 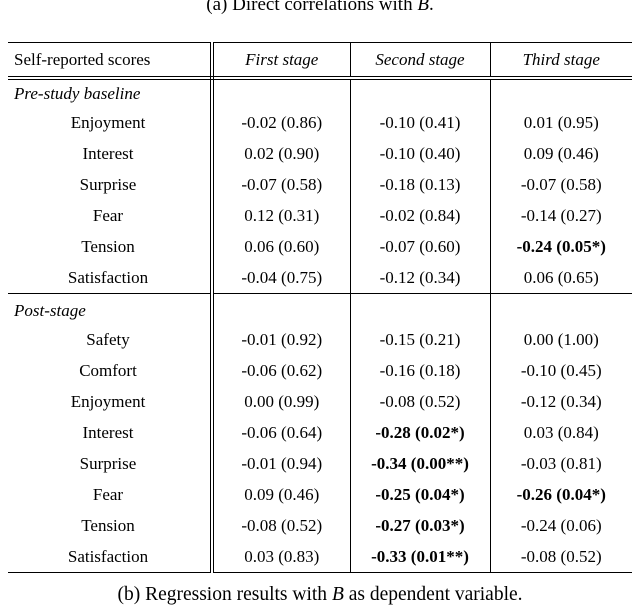 What do you see at coordinates (561, 525) in the screenshot?
I see `value-cell: -0.24 (0.06)` at bounding box center [561, 525].